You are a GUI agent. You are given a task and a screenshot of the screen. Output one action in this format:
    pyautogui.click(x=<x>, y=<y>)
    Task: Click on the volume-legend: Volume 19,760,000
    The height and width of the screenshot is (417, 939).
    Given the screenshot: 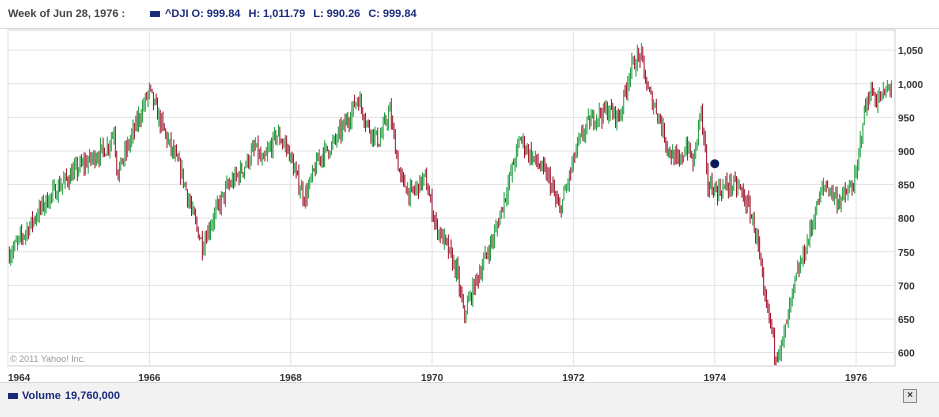 What is the action you would take?
    pyautogui.click(x=64, y=396)
    